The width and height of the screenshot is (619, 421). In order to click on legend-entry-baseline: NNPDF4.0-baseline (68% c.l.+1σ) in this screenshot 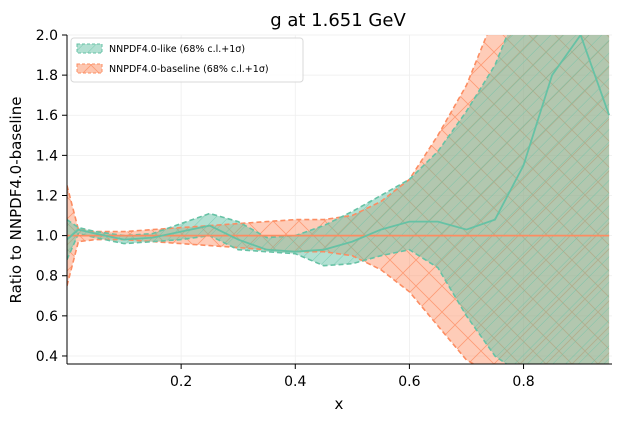, I will do `click(172, 69)`.